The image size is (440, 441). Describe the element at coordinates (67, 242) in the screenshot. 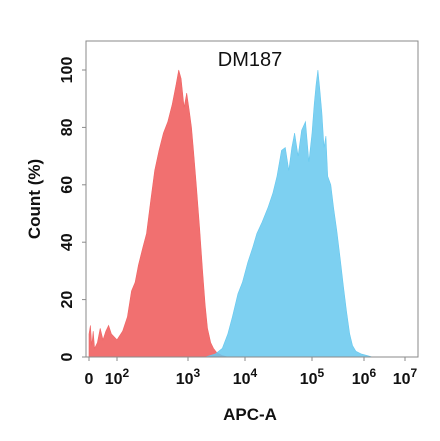

I see `y-tick-label: 40` at that location.